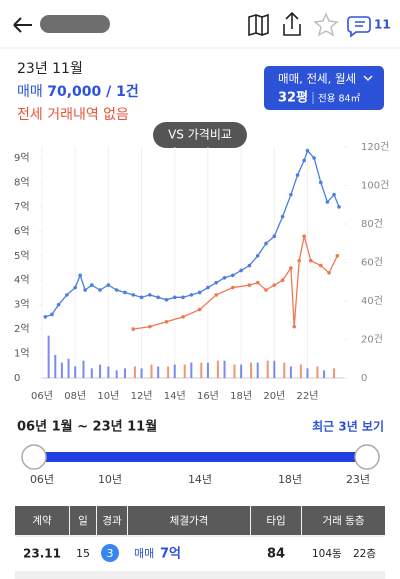 The width and height of the screenshot is (400, 579). What do you see at coordinates (375, 186) in the screenshot?
I see `y2-tick-label: 100건` at bounding box center [375, 186].